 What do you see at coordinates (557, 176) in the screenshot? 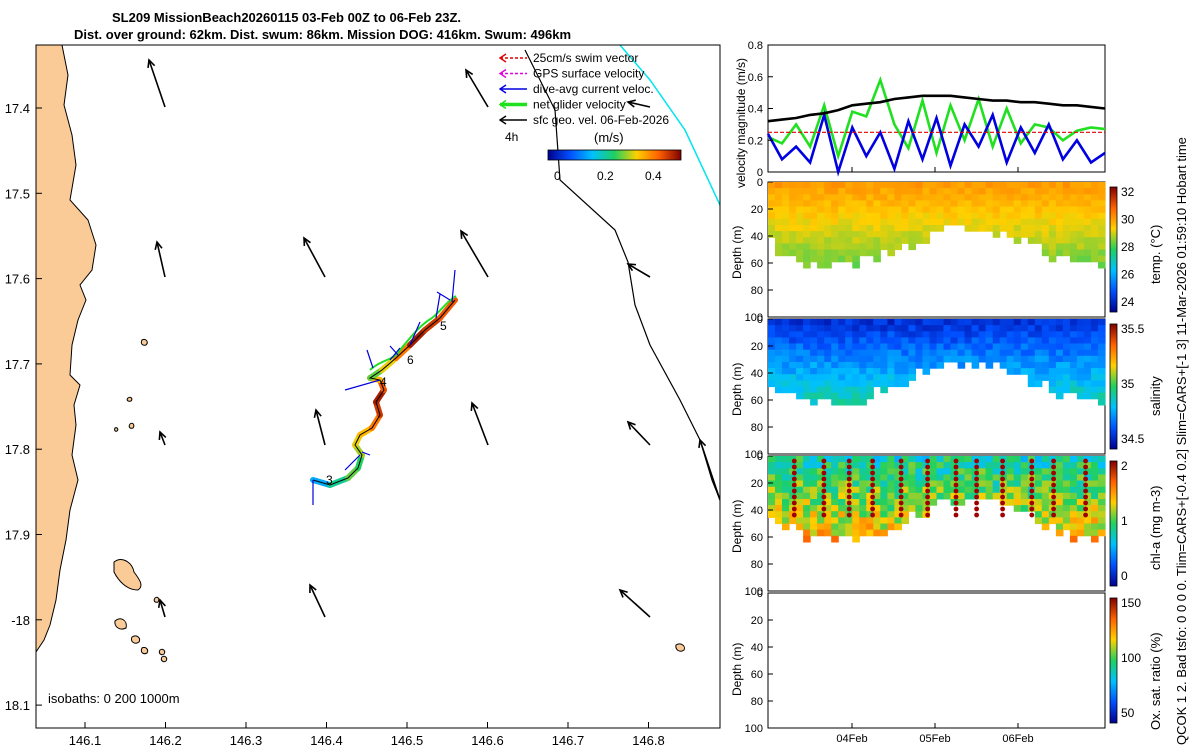
I see `map-cbar-tick: 0` at bounding box center [557, 176].